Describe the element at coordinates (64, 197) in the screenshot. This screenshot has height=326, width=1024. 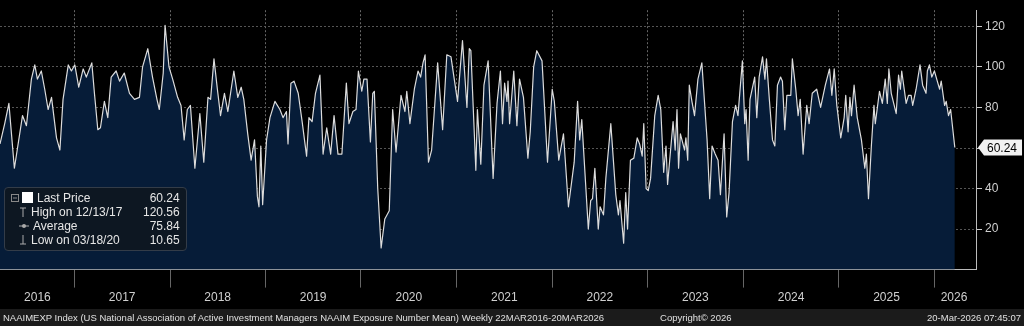
I see `series-label: Last Price` at that location.